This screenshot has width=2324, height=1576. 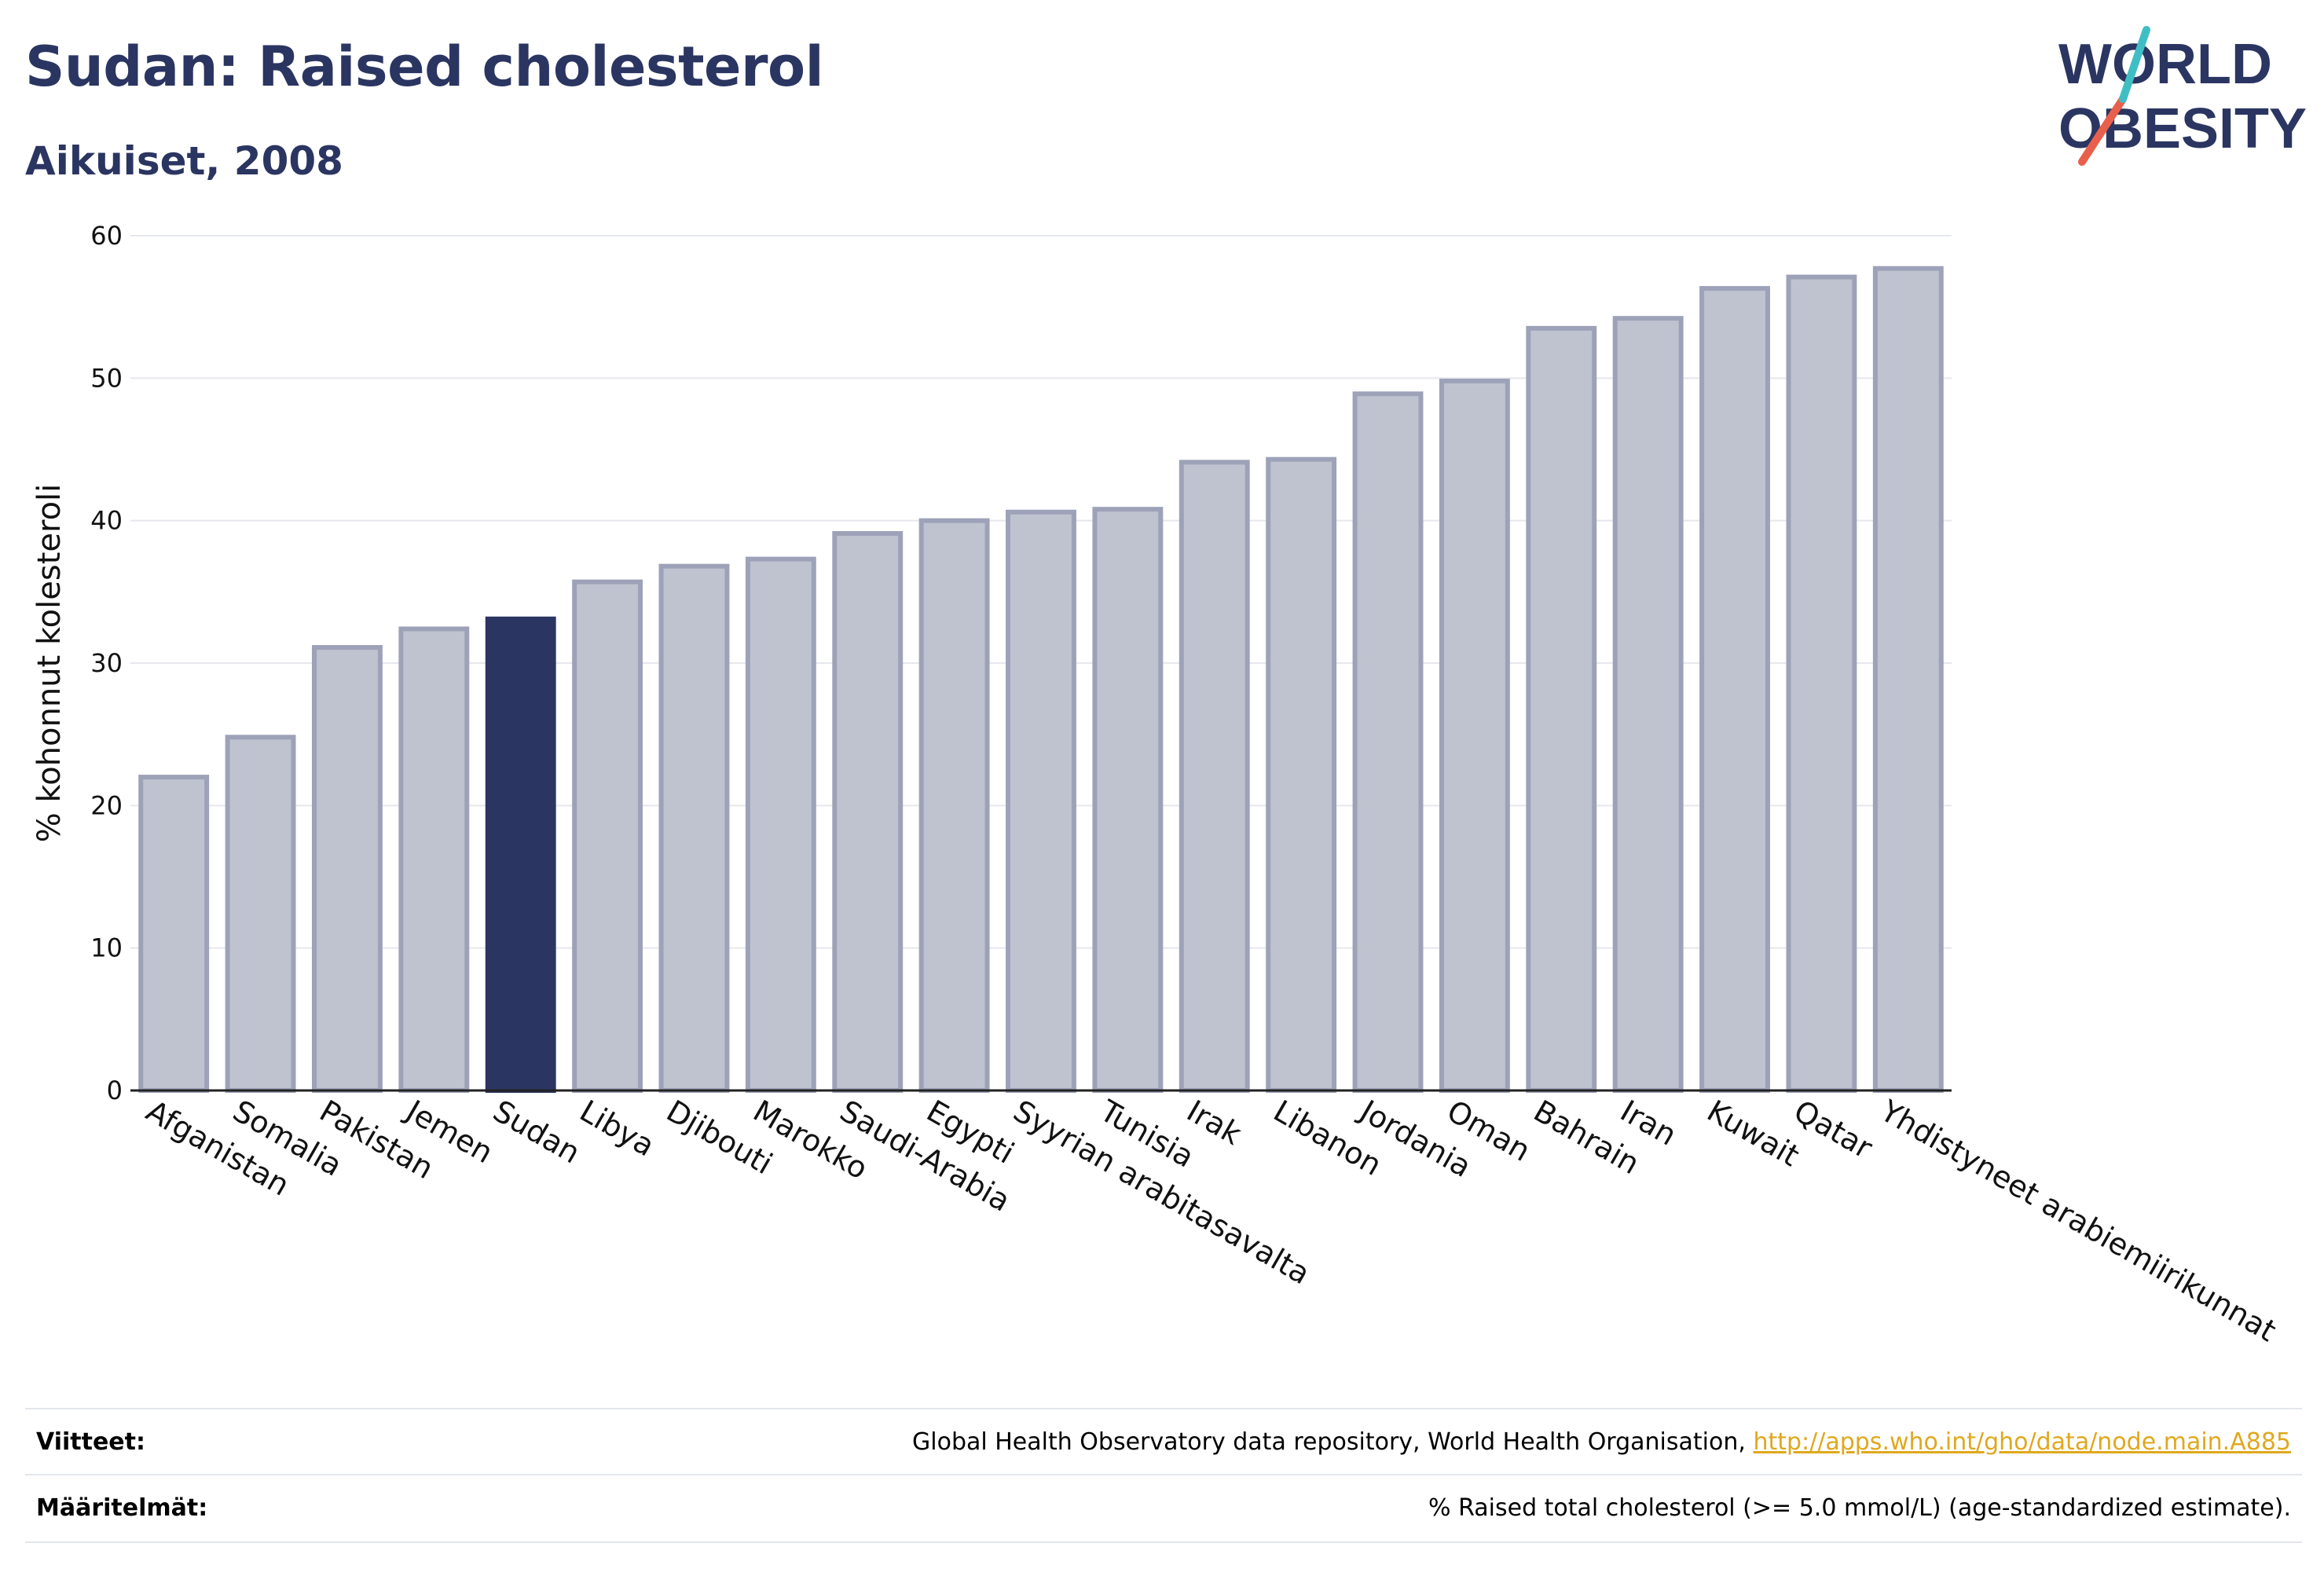 What do you see at coordinates (106, 236) in the screenshot?
I see `y-tick-label: 60` at bounding box center [106, 236].